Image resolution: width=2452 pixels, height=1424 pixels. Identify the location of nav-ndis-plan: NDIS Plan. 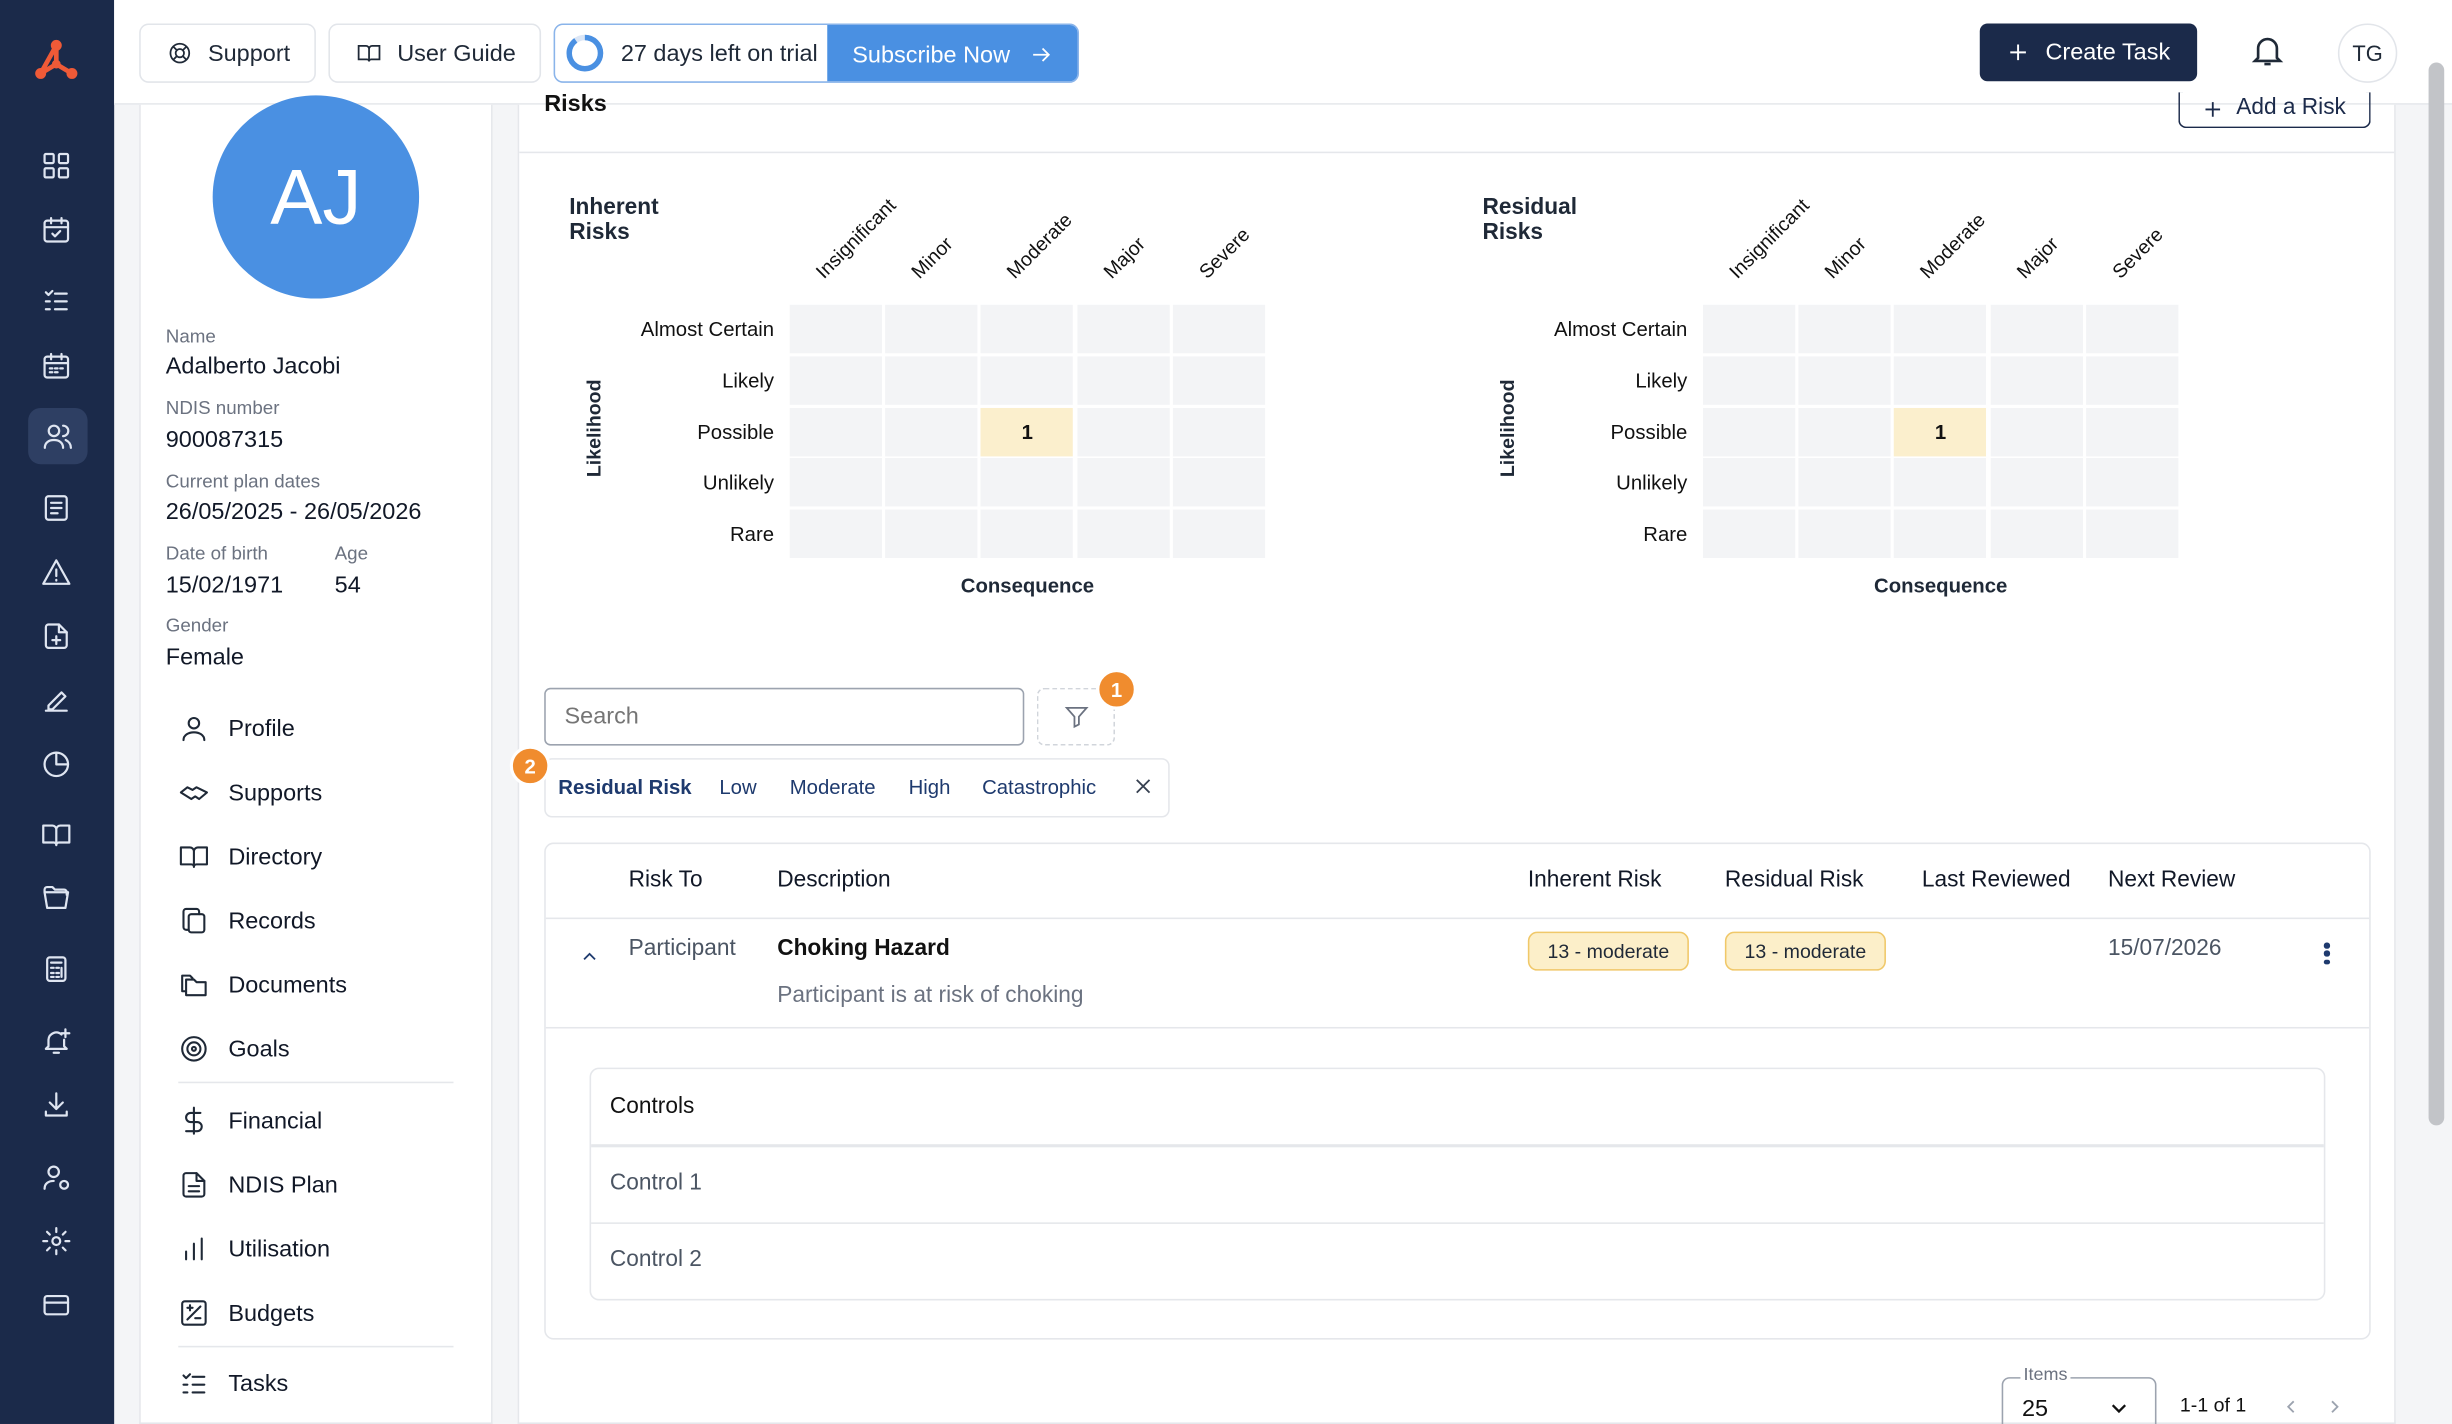
(258, 1184).